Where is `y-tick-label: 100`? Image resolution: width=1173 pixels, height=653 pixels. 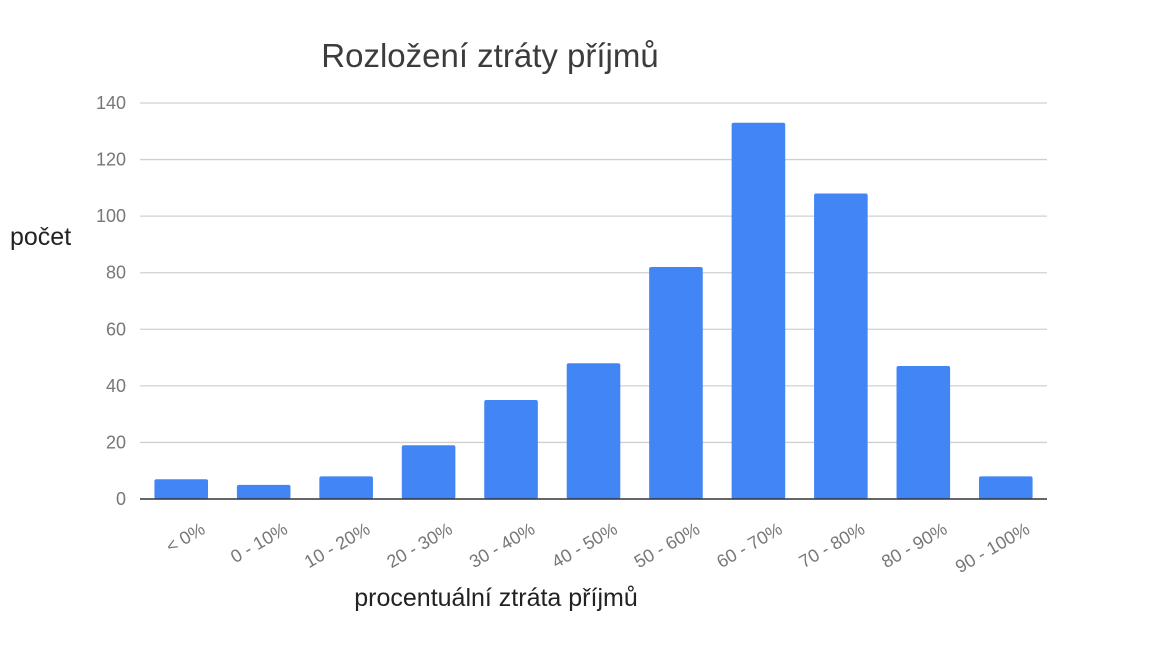
y-tick-label: 100 is located at coordinates (111, 216).